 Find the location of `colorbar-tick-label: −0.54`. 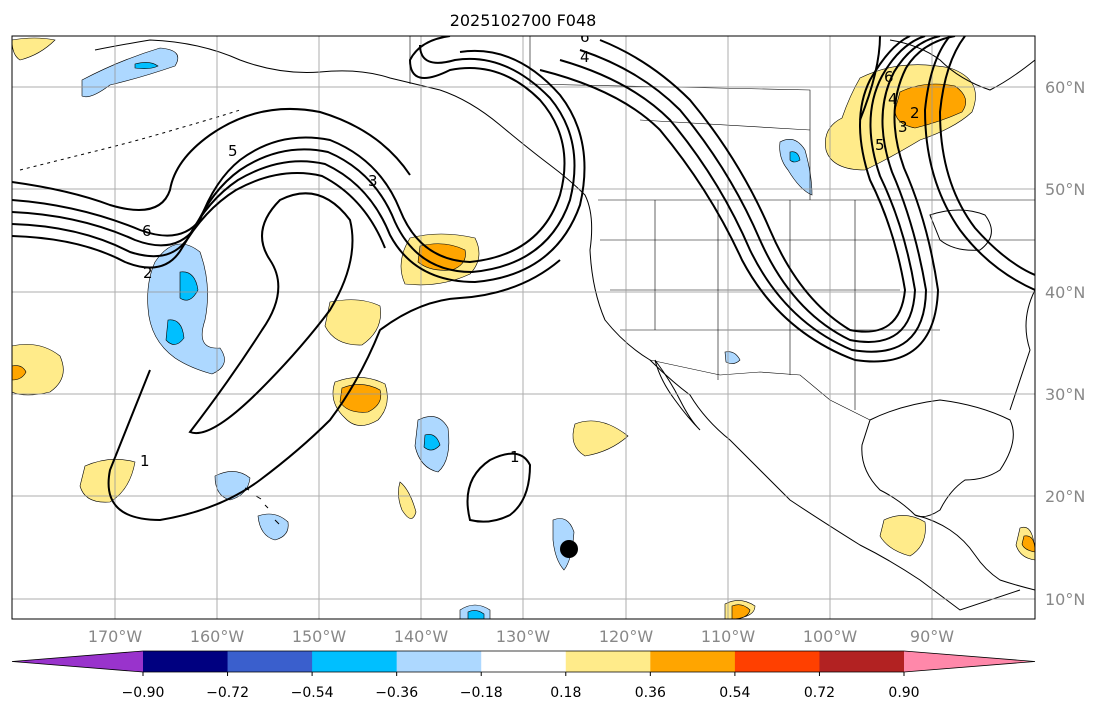

colorbar-tick-label: −0.54 is located at coordinates (312, 693).